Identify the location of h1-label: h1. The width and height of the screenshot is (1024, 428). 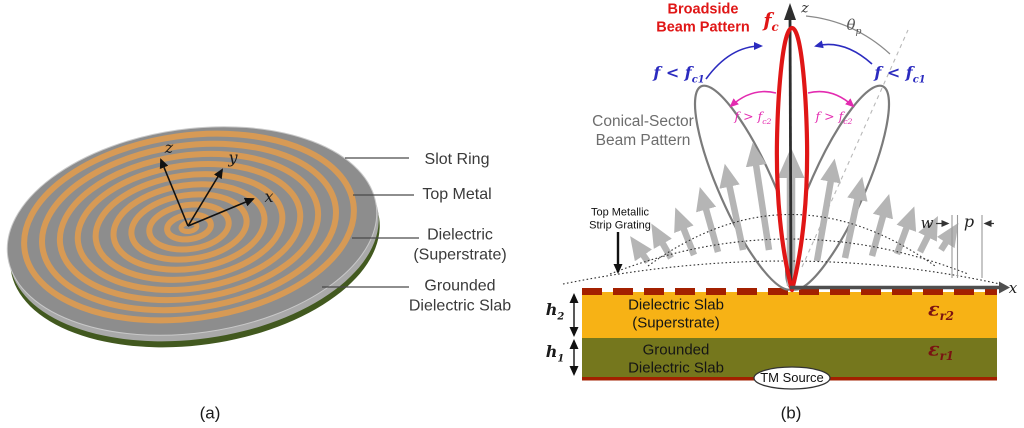
(555, 353).